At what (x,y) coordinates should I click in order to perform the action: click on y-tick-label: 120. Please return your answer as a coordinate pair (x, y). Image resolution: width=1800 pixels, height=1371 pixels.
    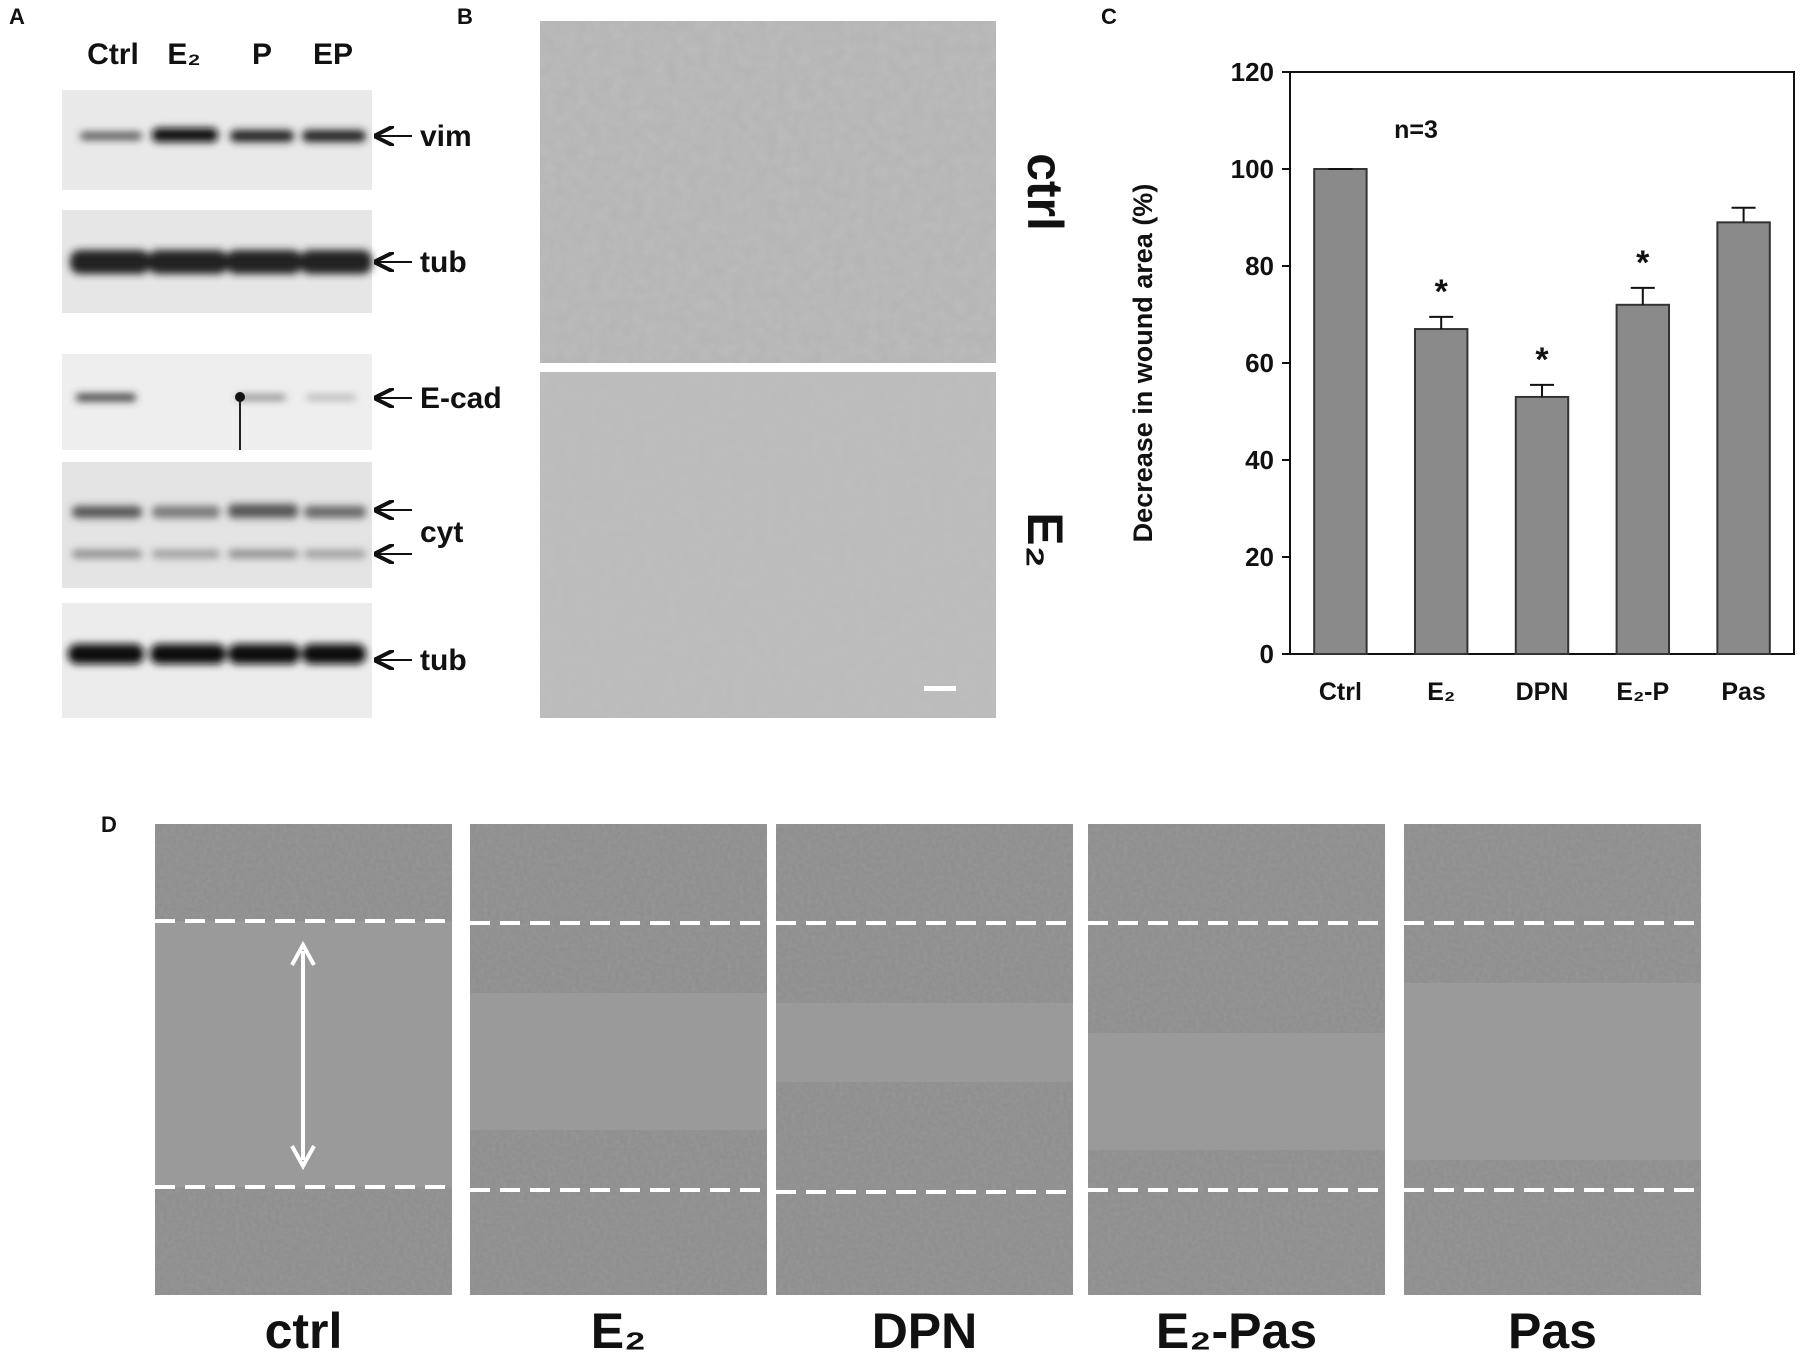
    Looking at the image, I should click on (1252, 72).